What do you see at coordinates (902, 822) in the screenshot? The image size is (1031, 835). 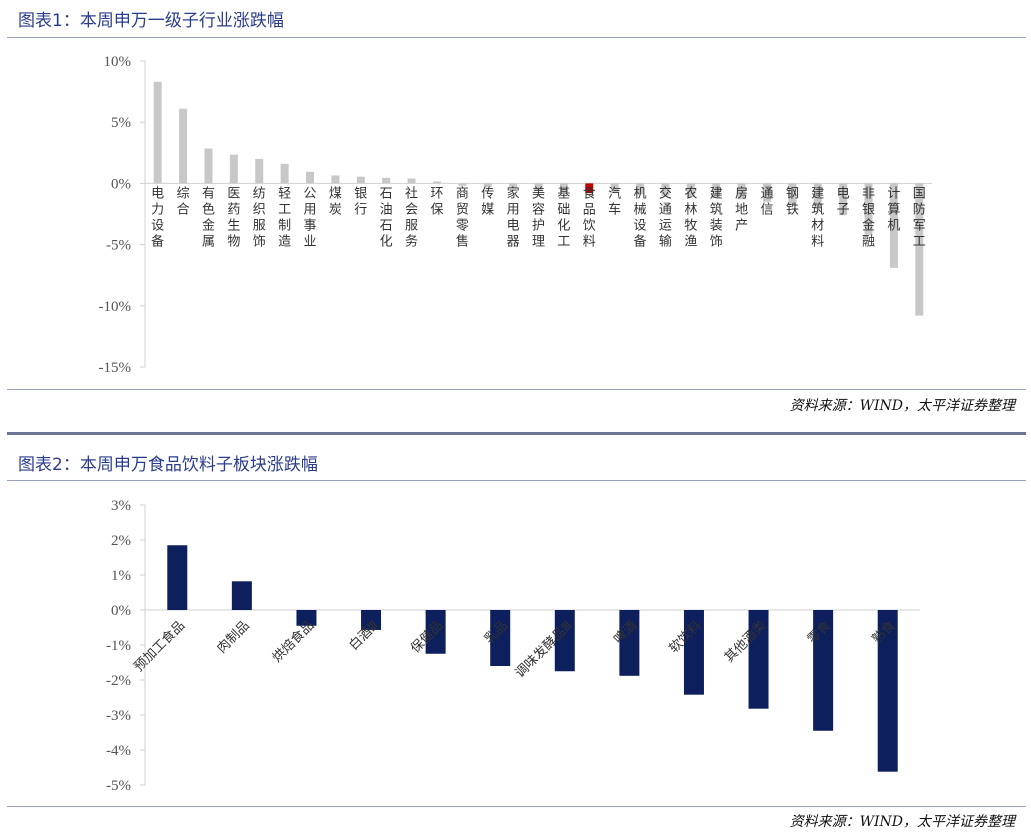 I see `figure-2-source: 资料来源：WIND，太平洋证券整理` at bounding box center [902, 822].